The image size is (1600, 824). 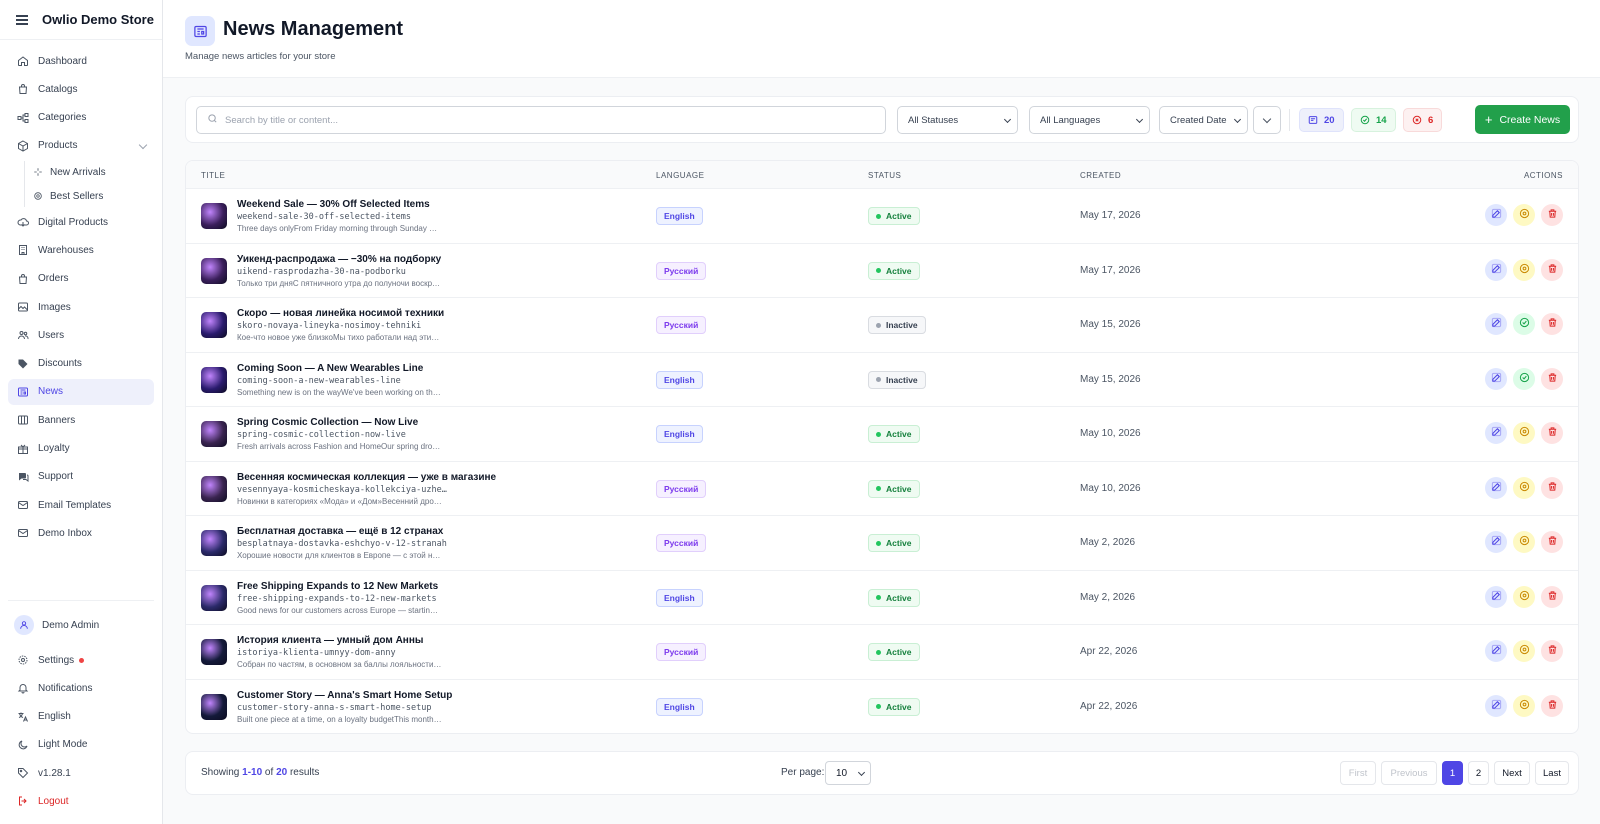 I want to click on sidebar-item-dashboard: Dashboard, so click(x=81, y=61).